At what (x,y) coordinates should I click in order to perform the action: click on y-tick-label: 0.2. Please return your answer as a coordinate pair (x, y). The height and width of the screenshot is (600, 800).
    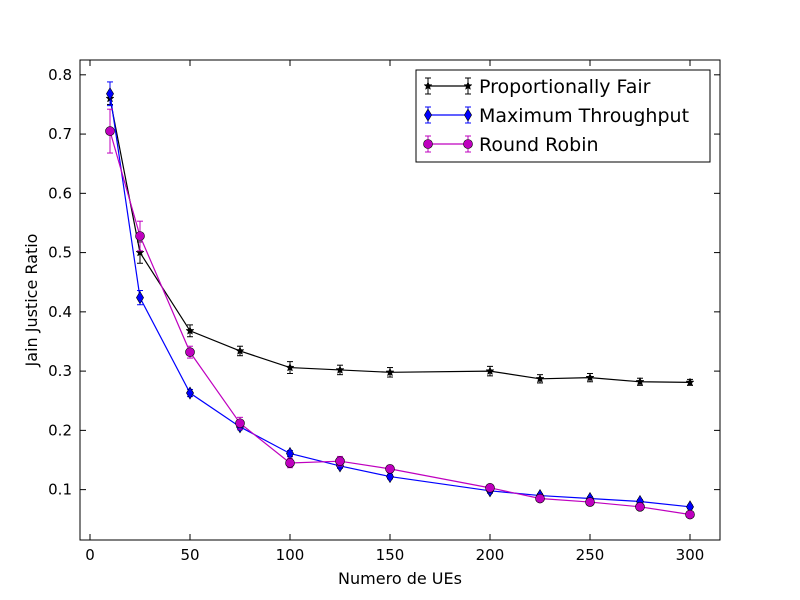
    Looking at the image, I should click on (60, 430).